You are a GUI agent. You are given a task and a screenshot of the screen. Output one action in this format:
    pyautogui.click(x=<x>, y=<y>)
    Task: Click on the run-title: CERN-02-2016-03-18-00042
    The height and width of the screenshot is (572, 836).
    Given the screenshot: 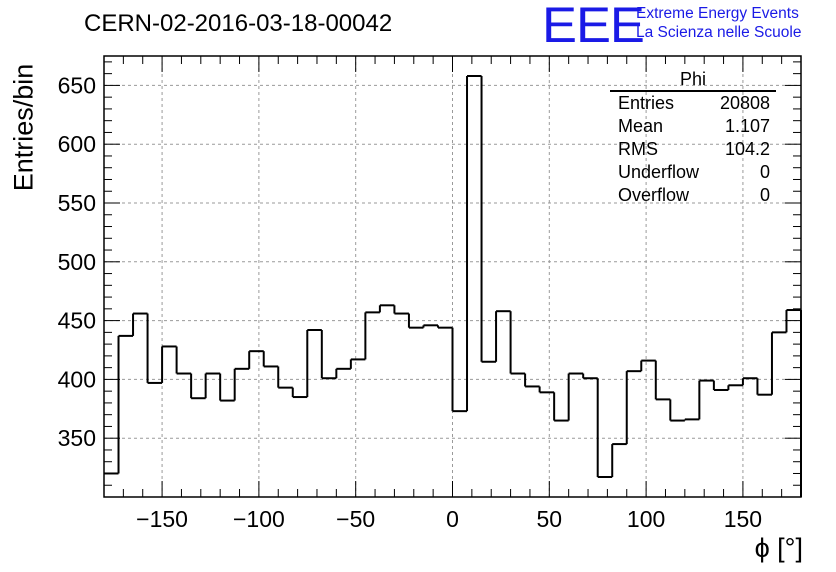 What is the action you would take?
    pyautogui.click(x=238, y=23)
    